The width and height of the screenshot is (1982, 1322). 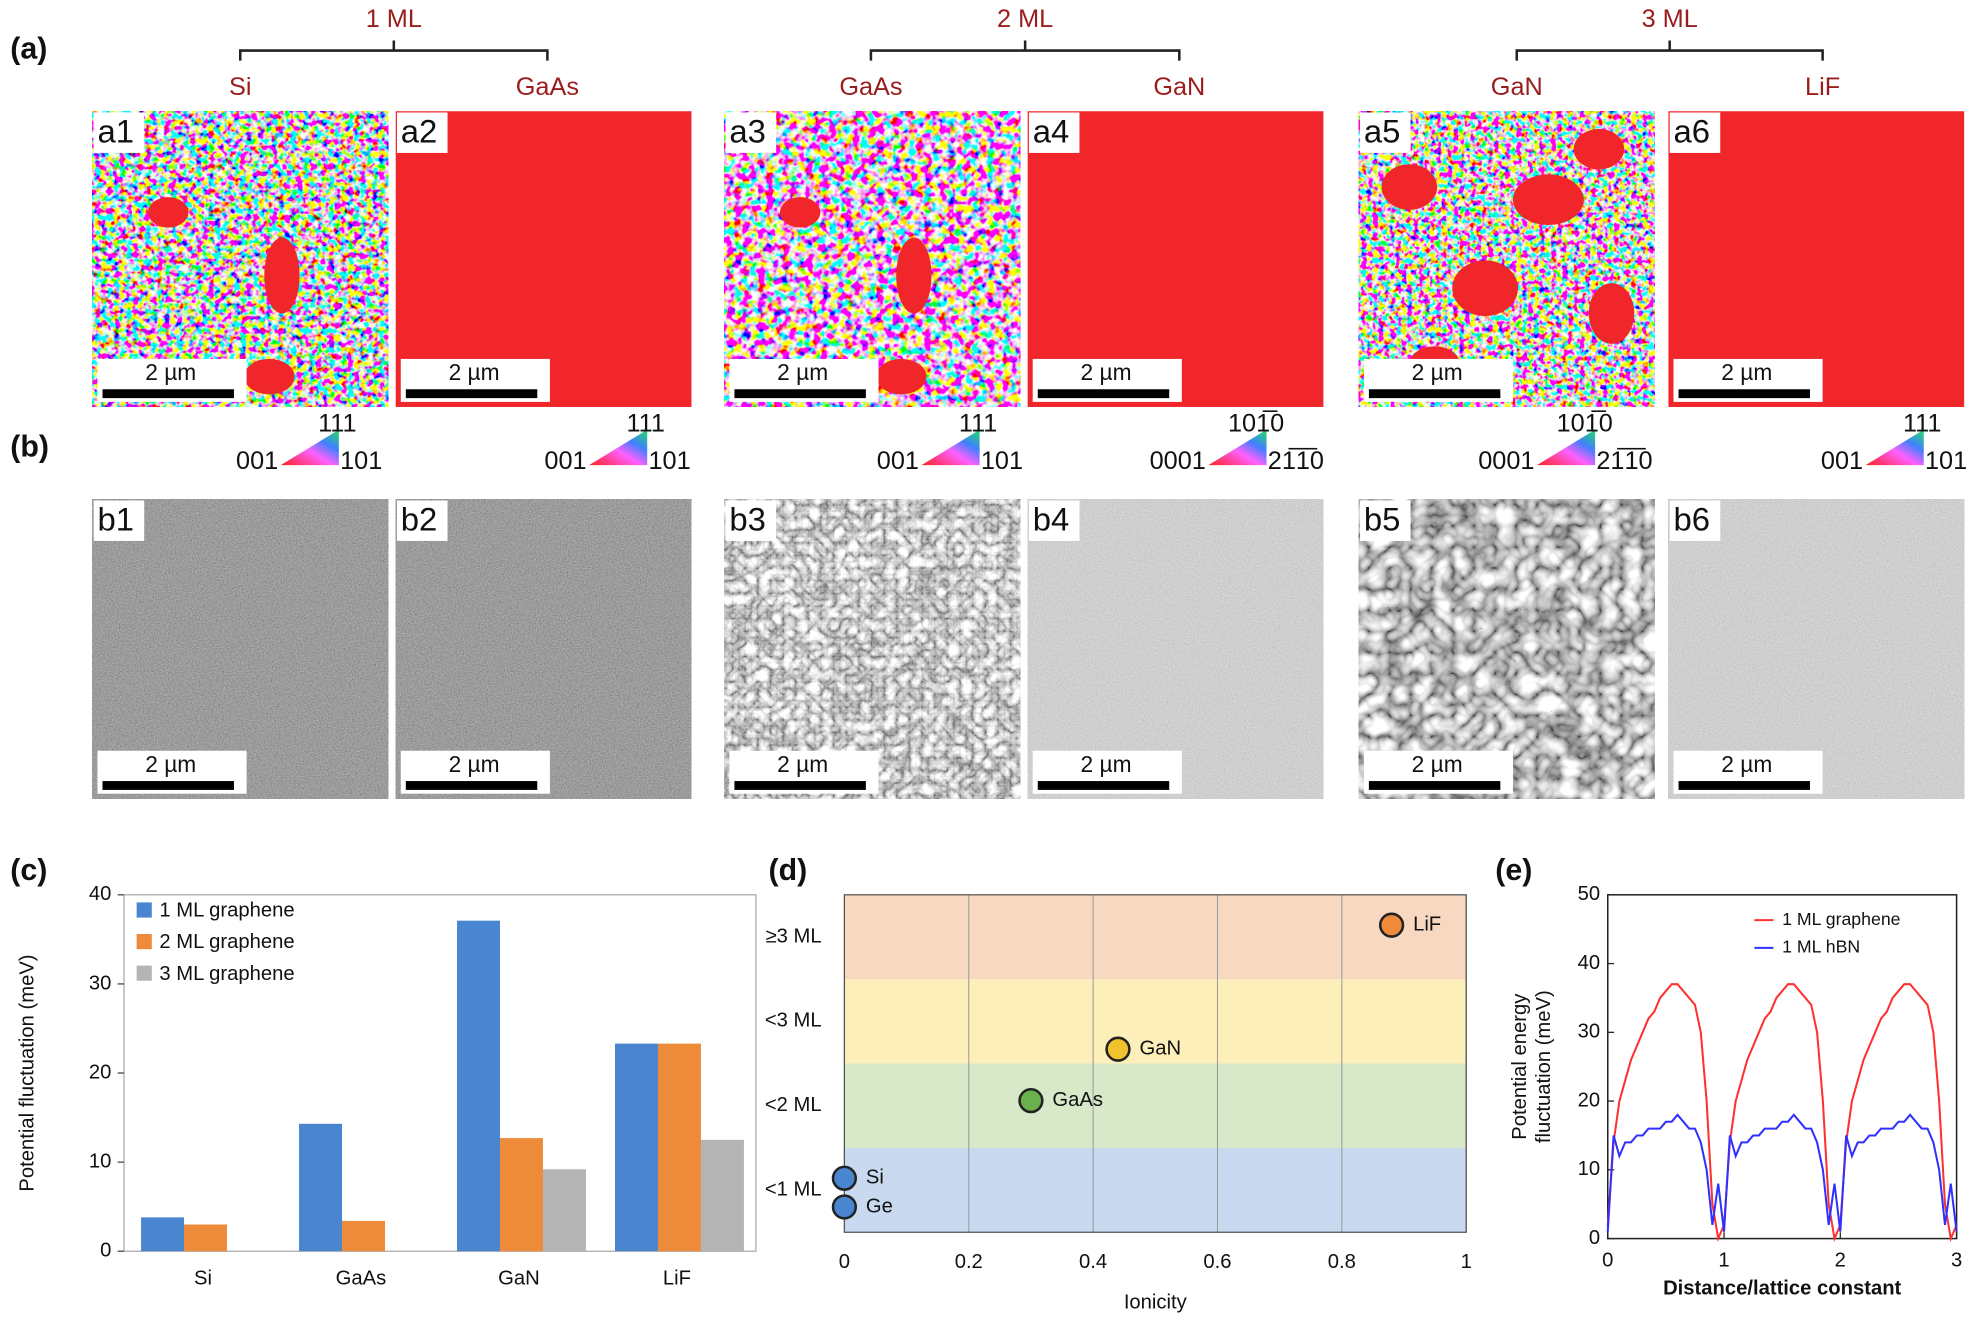 What do you see at coordinates (870, 87) in the screenshot?
I see `substrate-label: GaAs` at bounding box center [870, 87].